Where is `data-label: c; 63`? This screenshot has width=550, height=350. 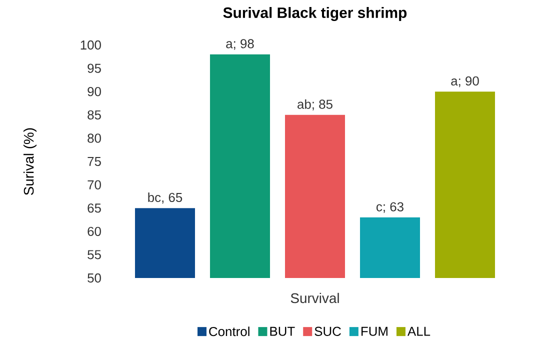
data-label: c; 63 is located at coordinates (390, 207).